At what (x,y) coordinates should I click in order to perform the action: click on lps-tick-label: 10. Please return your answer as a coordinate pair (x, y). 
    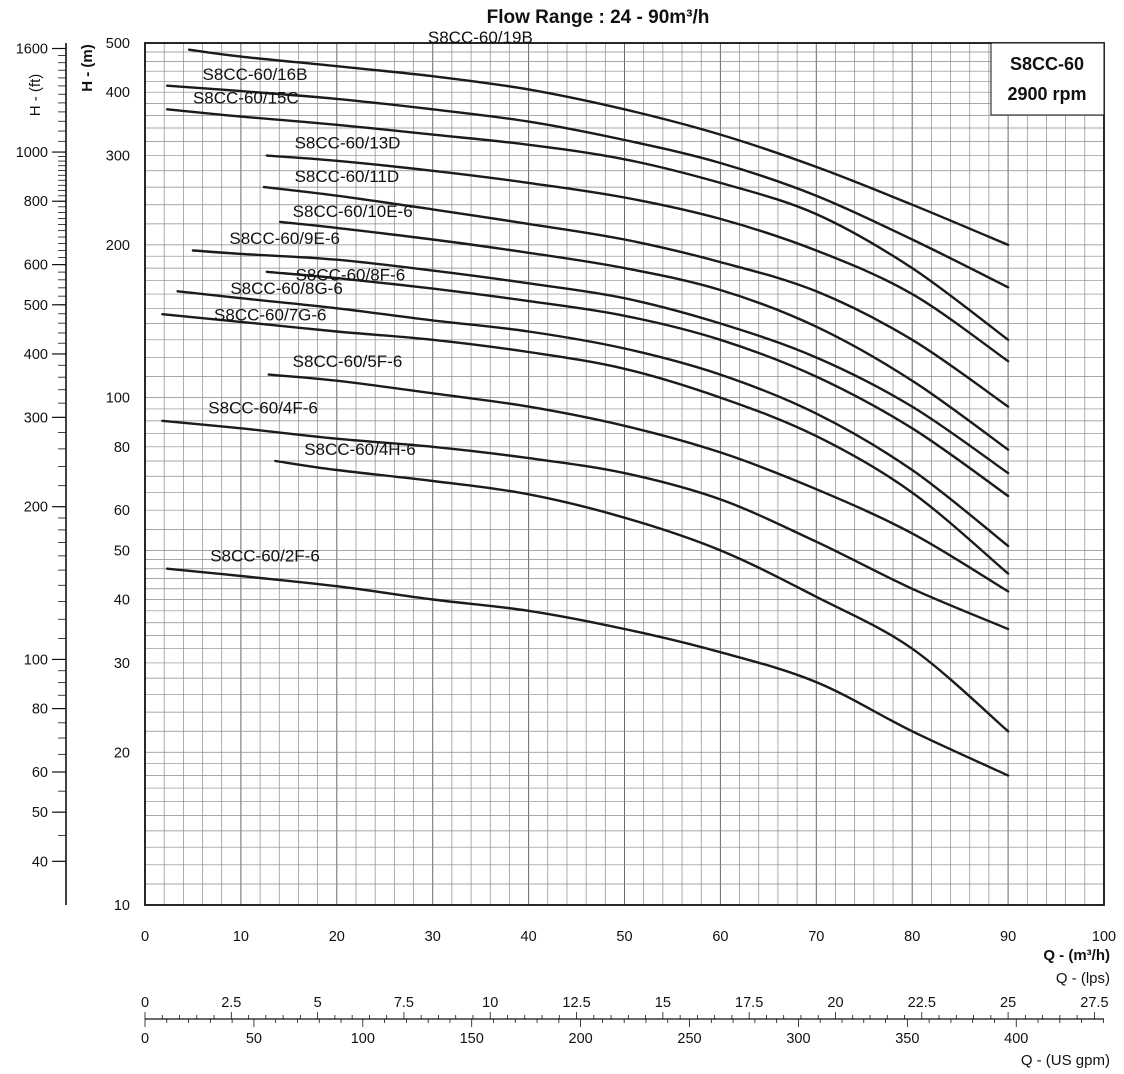
    Looking at the image, I should click on (490, 1003).